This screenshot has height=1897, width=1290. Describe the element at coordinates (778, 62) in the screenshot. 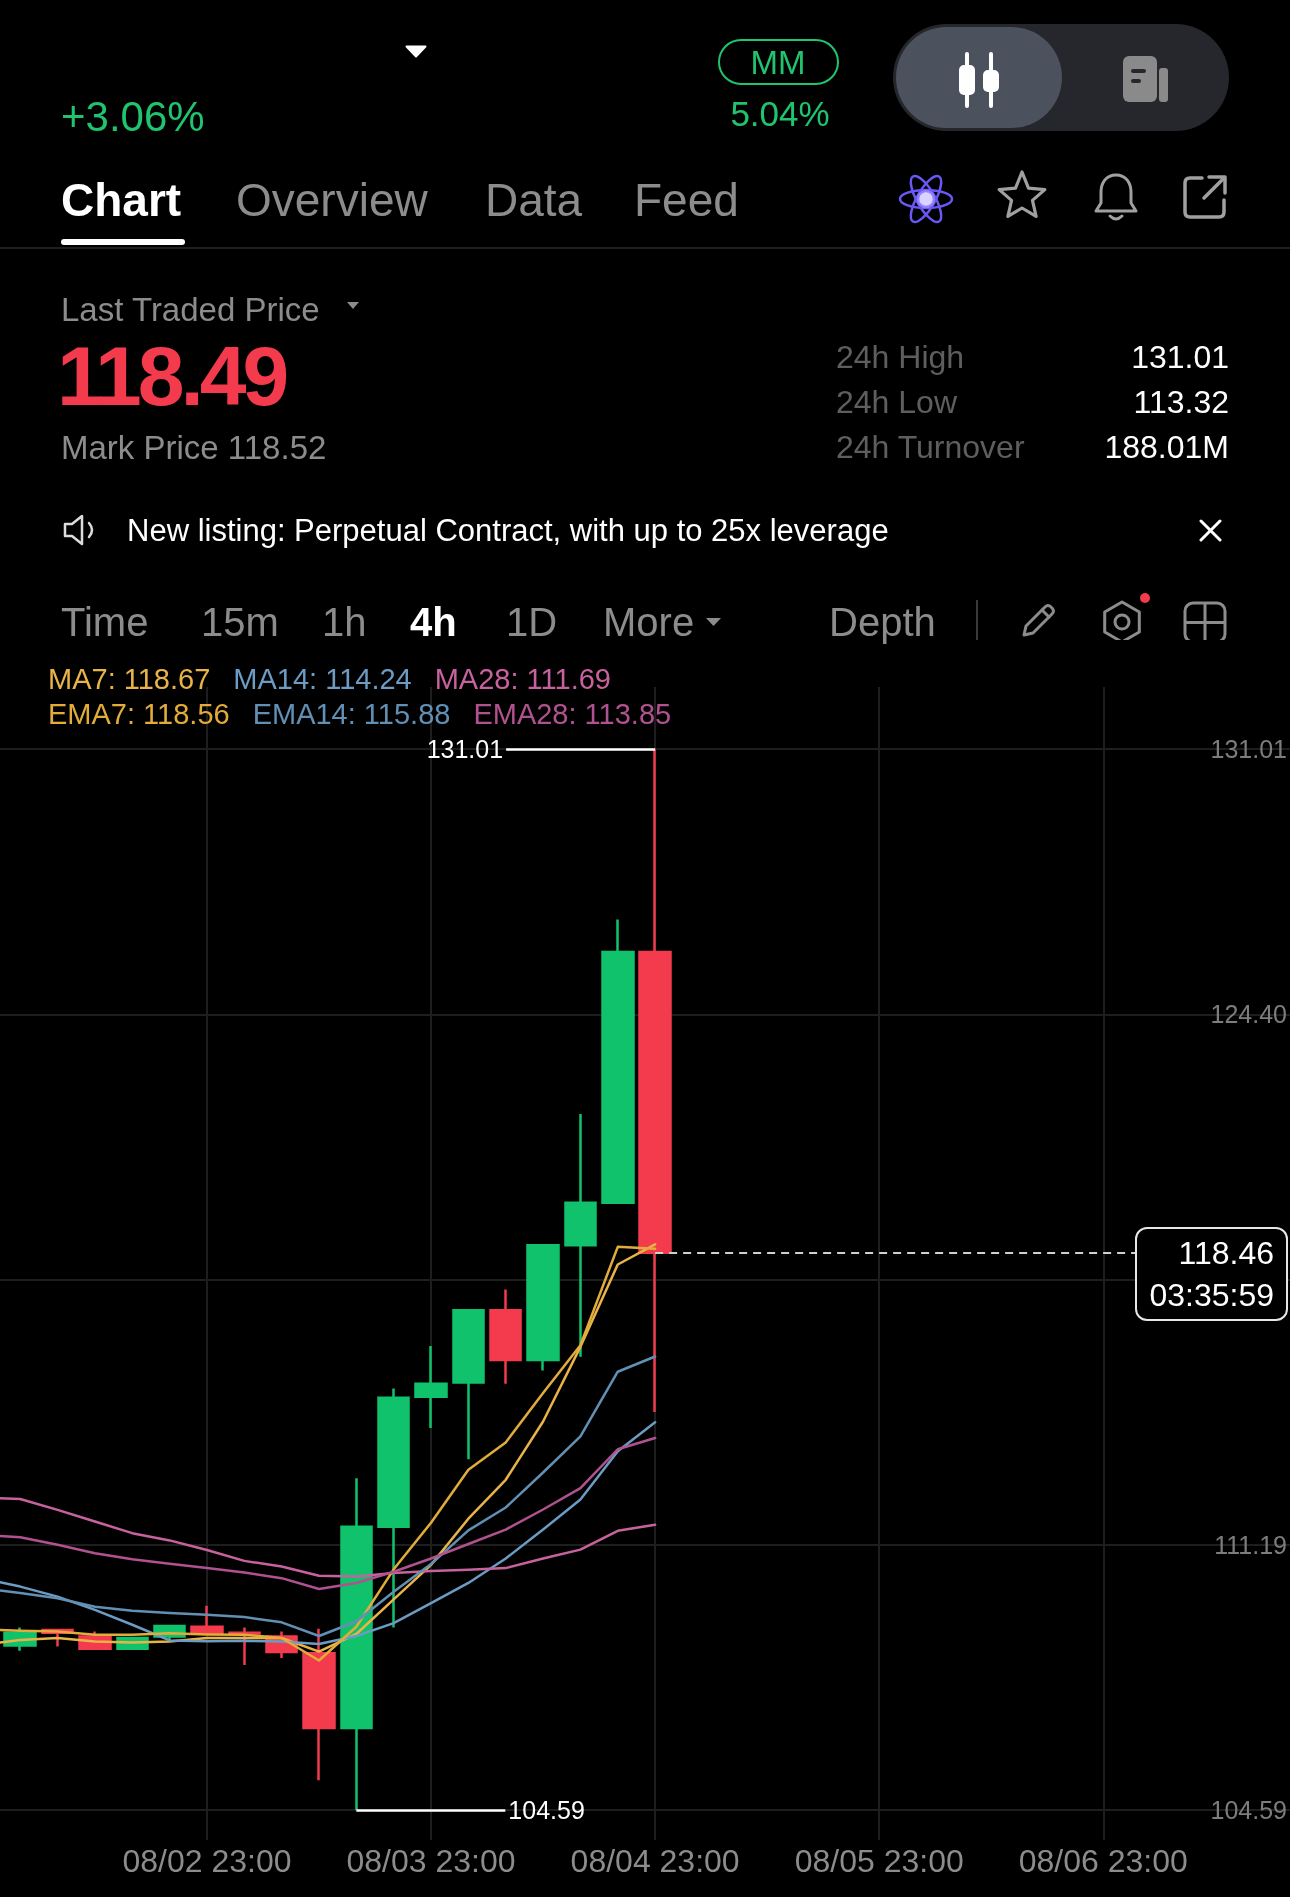

I see `text: MM` at that location.